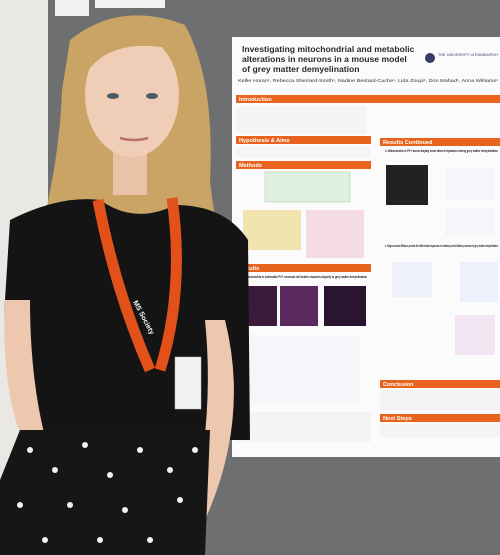 Image resolution: width=500 pixels, height=555 pixels. What do you see at coordinates (430, 58) in the screenshot?
I see `university-crest` at bounding box center [430, 58].